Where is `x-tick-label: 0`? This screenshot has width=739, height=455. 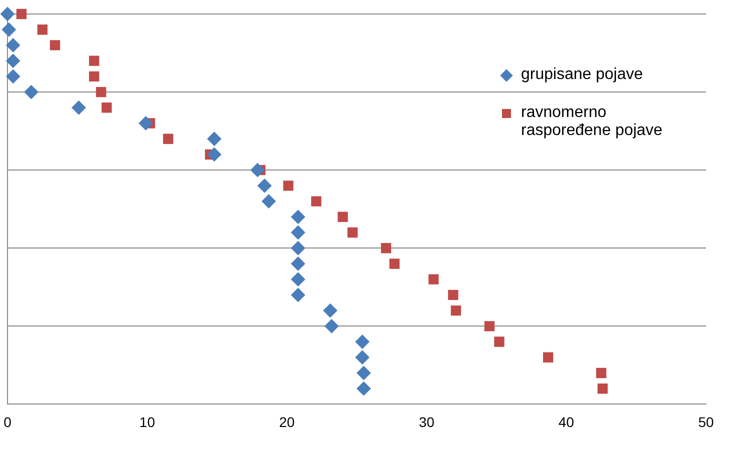
x-tick-label: 0 is located at coordinates (8, 422).